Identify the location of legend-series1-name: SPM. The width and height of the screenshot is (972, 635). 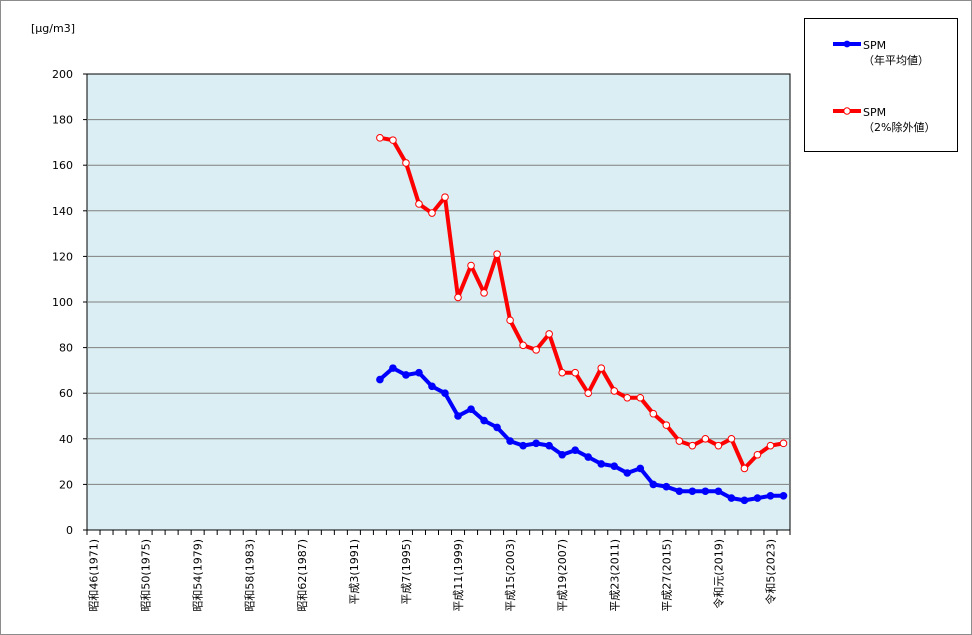
(875, 45).